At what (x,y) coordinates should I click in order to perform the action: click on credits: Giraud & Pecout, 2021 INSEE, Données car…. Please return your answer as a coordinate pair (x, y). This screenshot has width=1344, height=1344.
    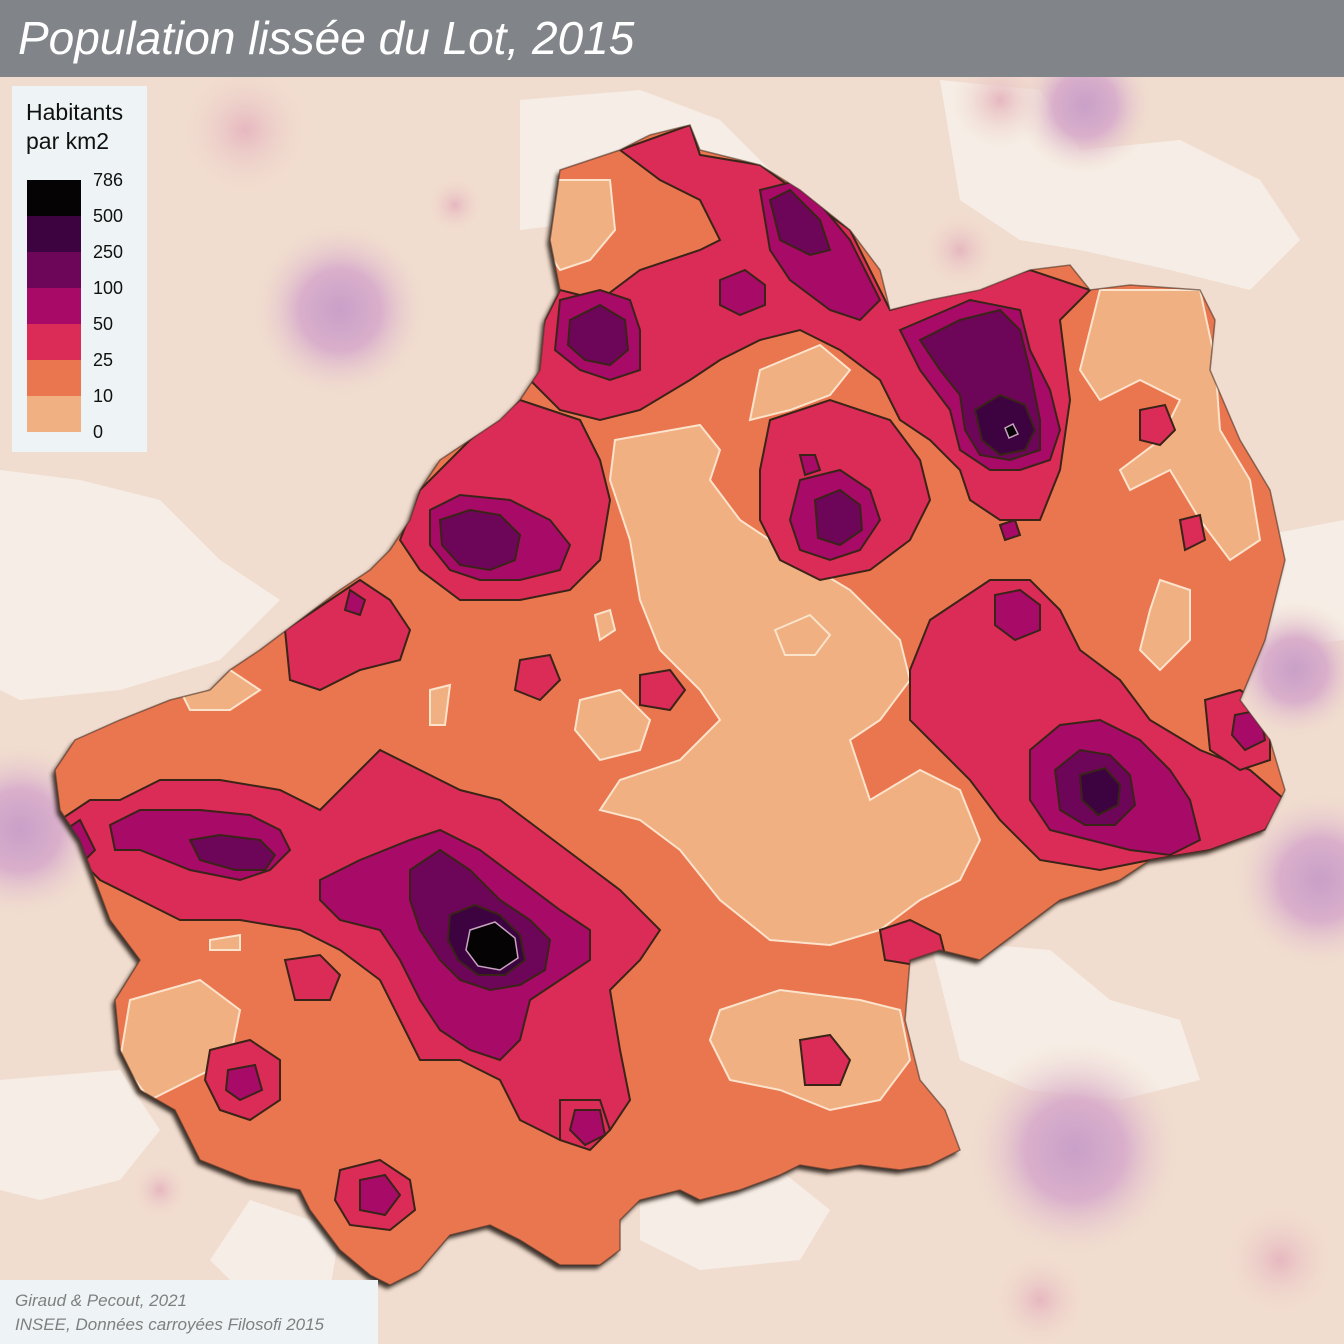
    Looking at the image, I should click on (189, 1312).